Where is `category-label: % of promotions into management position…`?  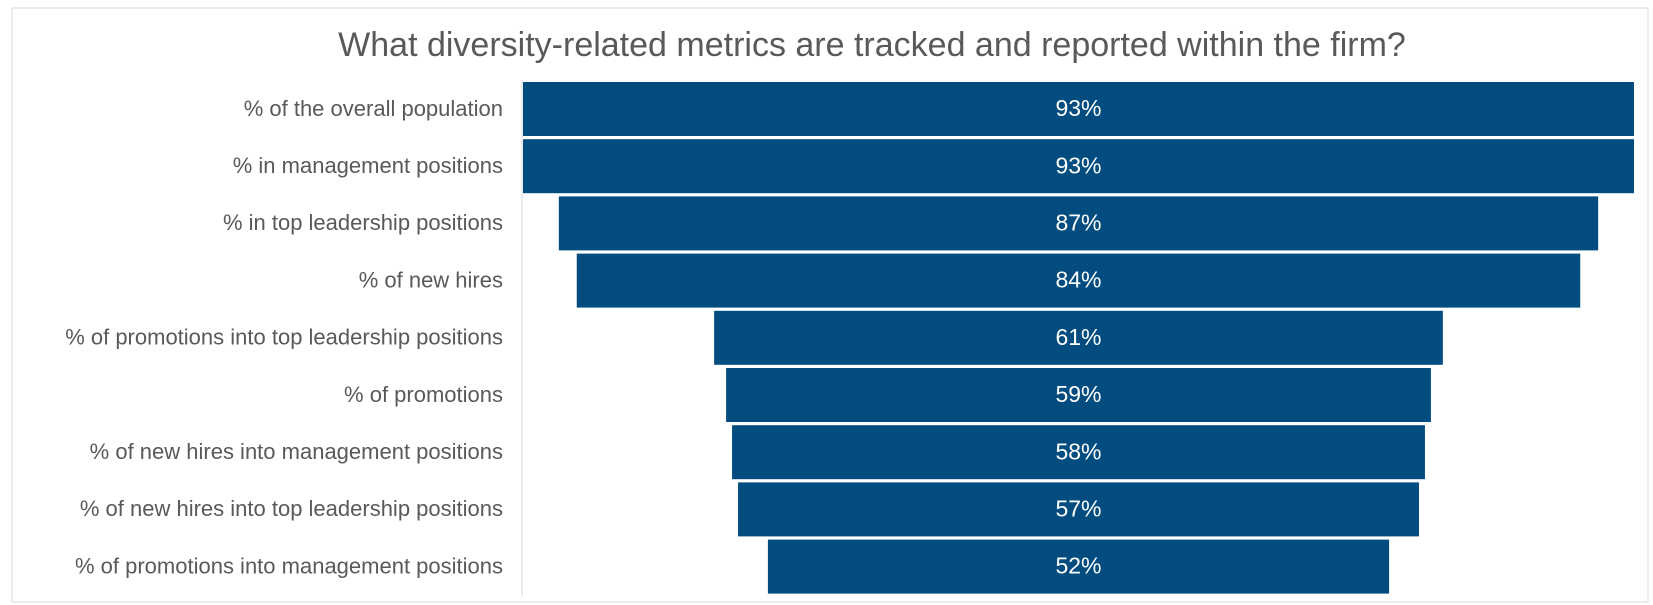 category-label: % of promotions into management position… is located at coordinates (289, 565).